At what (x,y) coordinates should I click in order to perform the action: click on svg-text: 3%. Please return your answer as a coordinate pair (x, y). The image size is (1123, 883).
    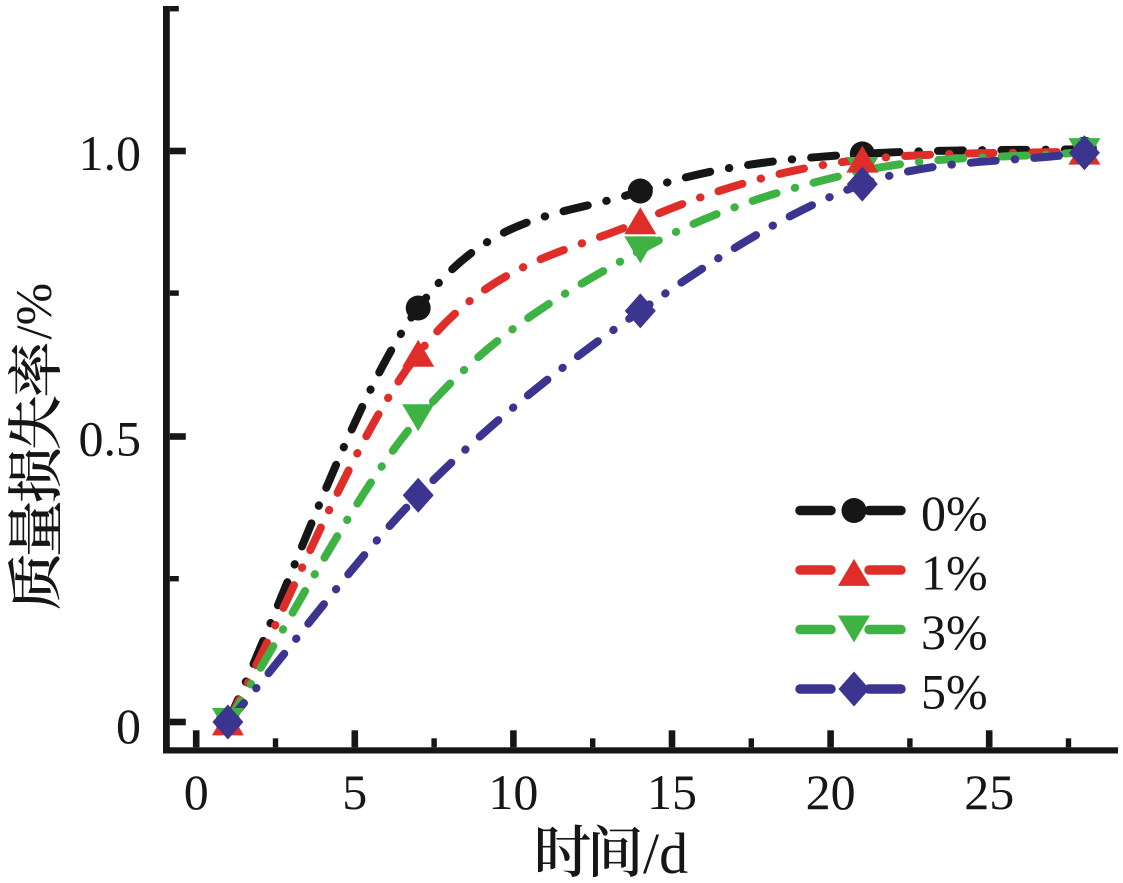
    Looking at the image, I should click on (954, 632).